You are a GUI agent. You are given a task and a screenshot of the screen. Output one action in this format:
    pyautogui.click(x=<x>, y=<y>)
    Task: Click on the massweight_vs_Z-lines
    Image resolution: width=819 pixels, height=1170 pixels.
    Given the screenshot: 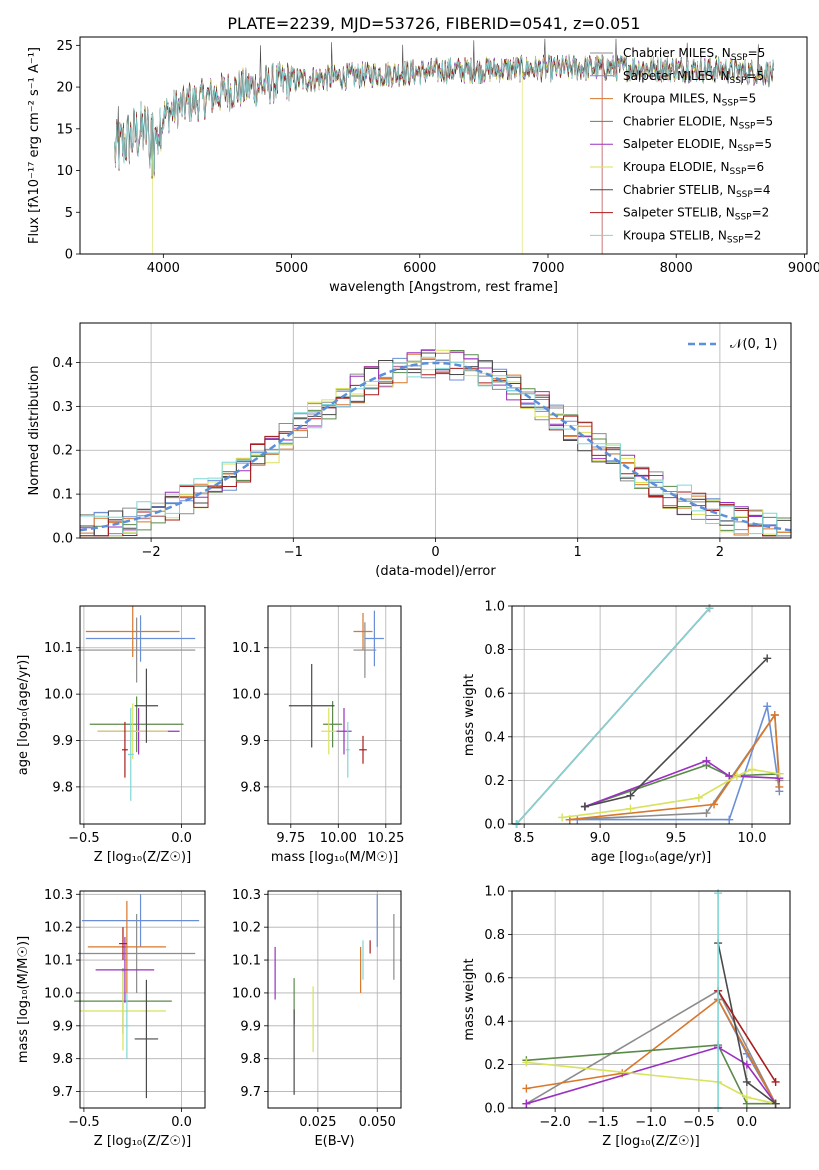 What is the action you would take?
    pyautogui.click(x=651, y=1000)
    